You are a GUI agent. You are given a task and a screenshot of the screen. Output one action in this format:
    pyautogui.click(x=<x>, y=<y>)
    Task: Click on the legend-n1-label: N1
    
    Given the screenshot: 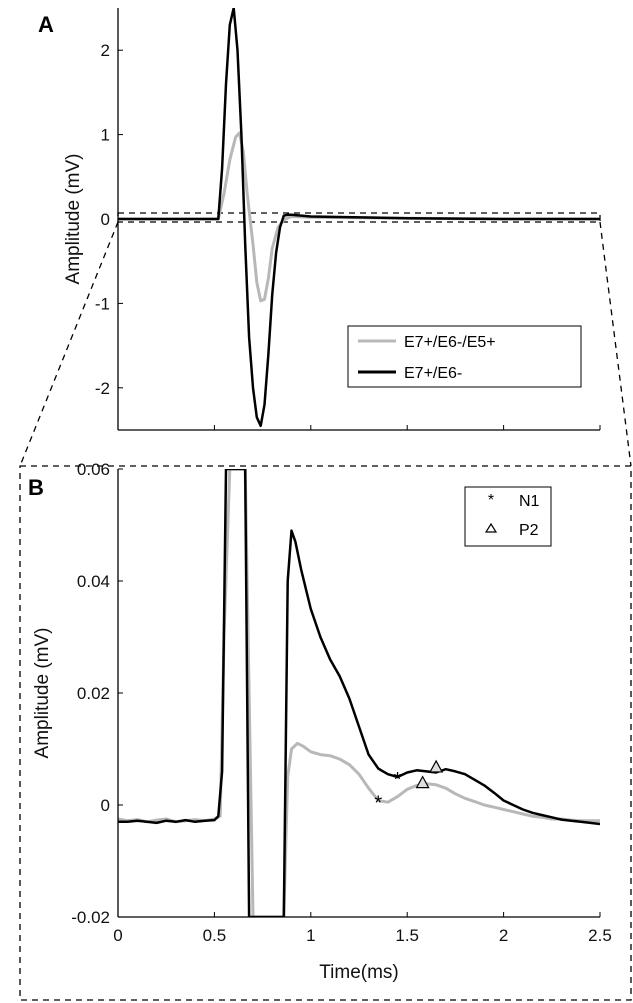 What is the action you would take?
    pyautogui.click(x=529, y=501)
    